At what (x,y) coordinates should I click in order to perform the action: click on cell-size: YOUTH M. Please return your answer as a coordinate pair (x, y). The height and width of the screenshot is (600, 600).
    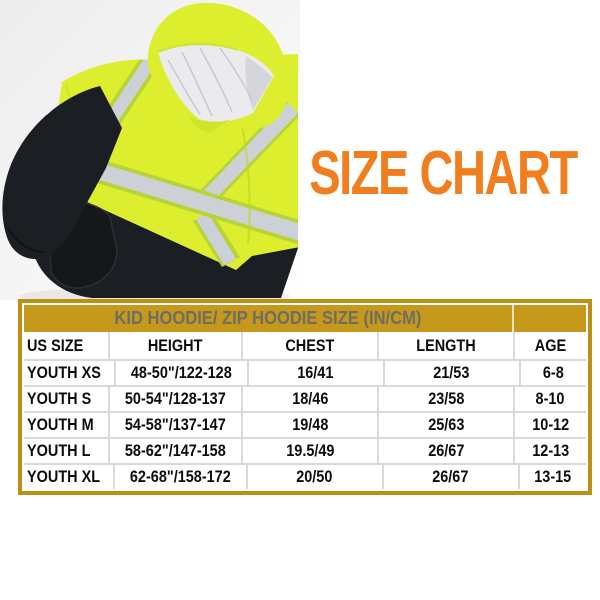
    Looking at the image, I should click on (60, 424).